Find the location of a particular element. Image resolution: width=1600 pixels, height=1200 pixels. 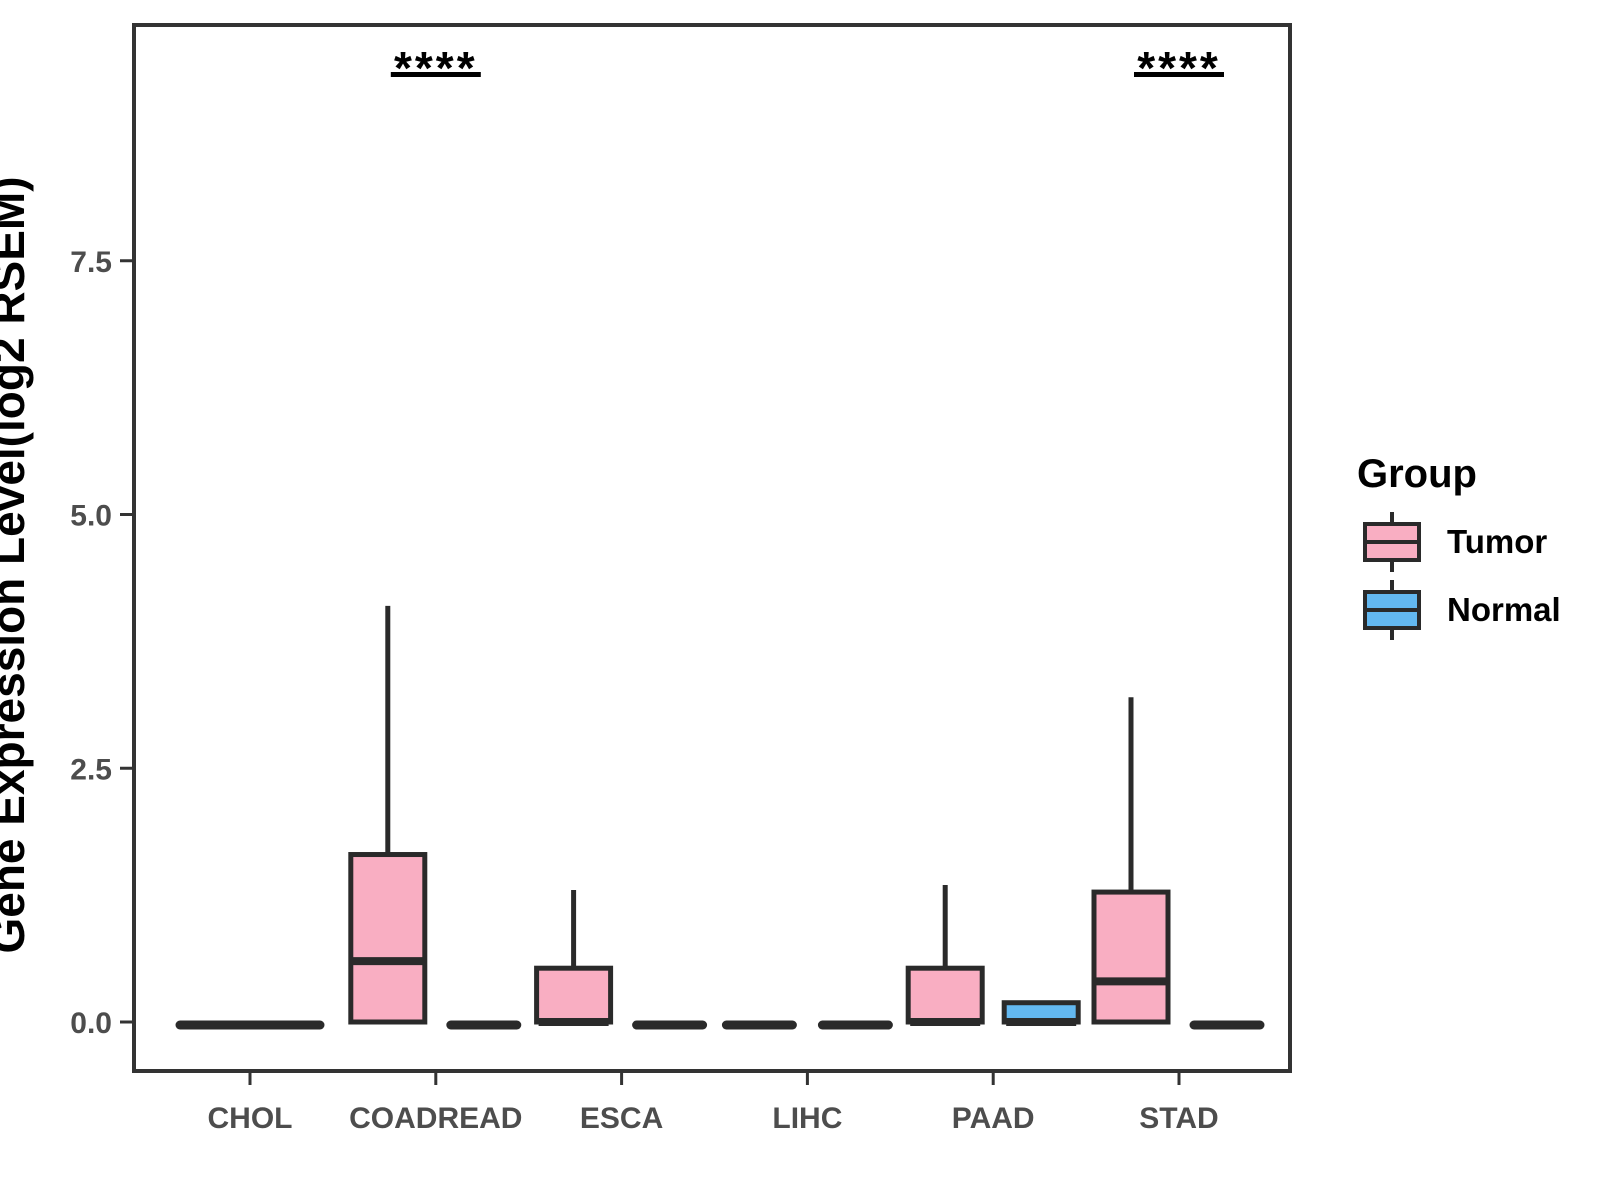

legend-title: Group is located at coordinates (1417, 474).